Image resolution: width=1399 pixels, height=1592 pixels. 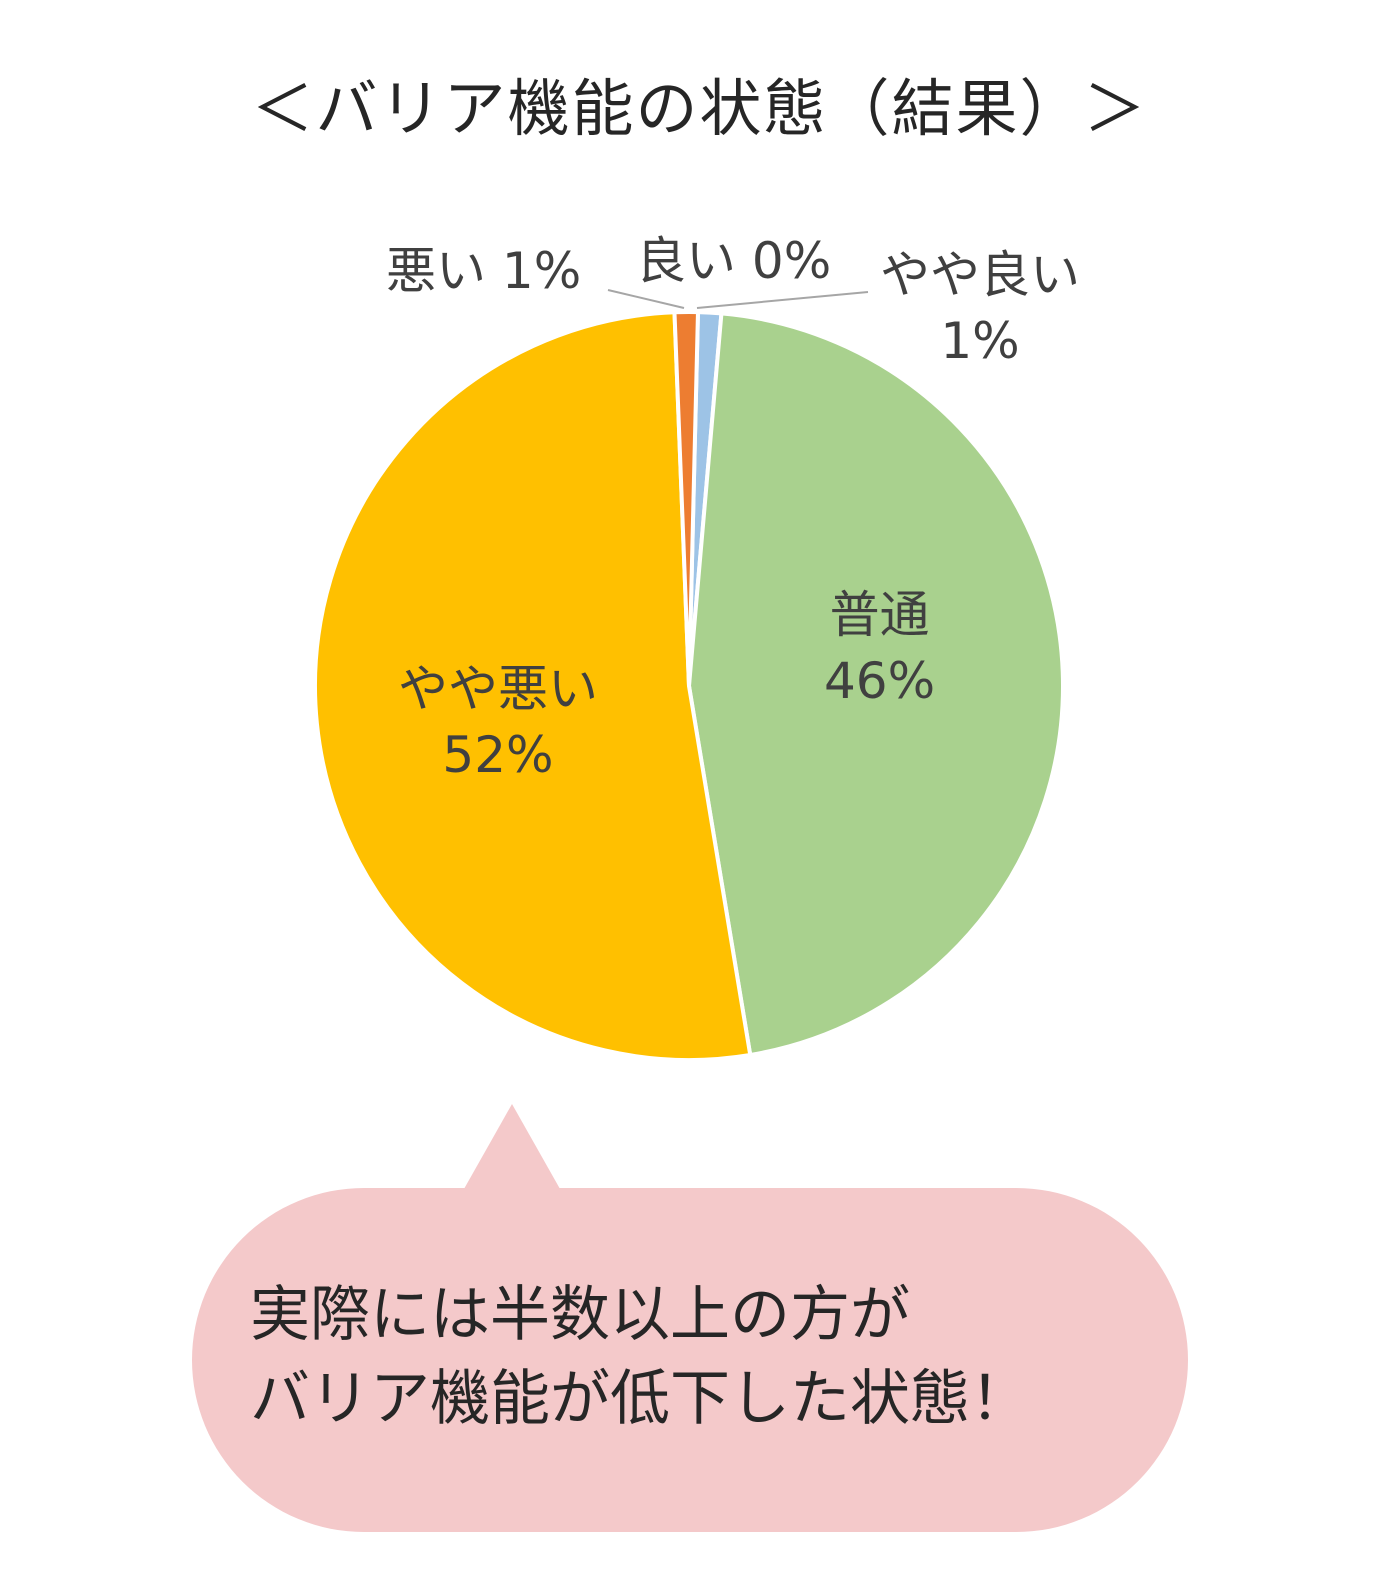 I want to click on leader-line-good, so click(x=782, y=300).